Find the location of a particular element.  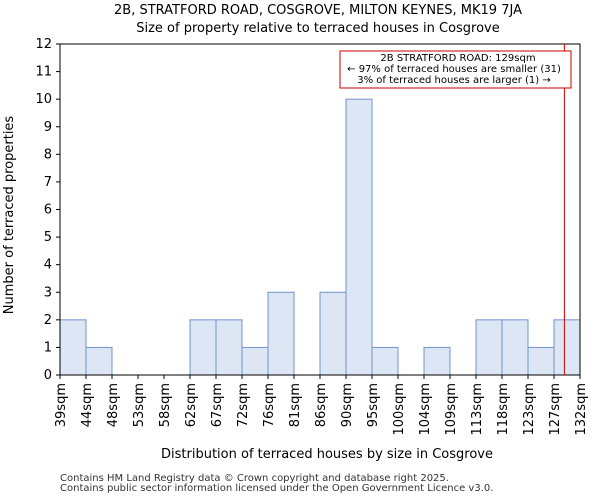

x-tick-label: 113sqm is located at coordinates (477, 409).